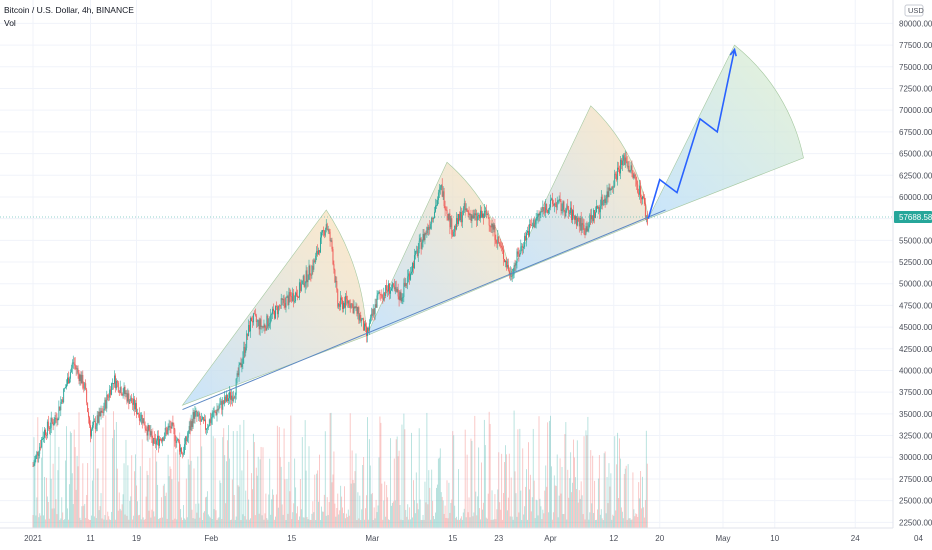 This screenshot has height=550, width=932. Describe the element at coordinates (691, 134) in the screenshot. I see `projection-arrow` at that location.